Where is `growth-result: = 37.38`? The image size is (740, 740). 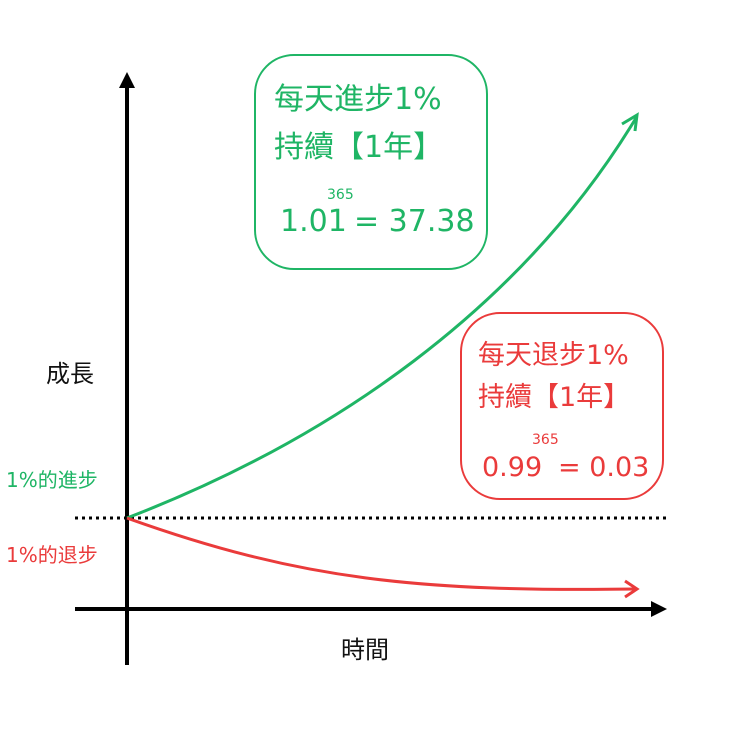 growth-result: = 37.38 is located at coordinates (414, 221).